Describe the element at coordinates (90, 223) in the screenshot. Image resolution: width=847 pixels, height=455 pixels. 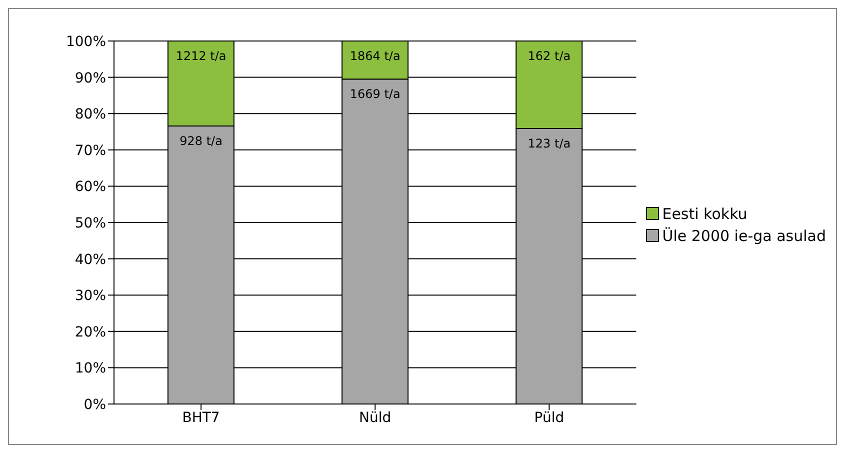
I see `y-tick-label: 50%` at that location.